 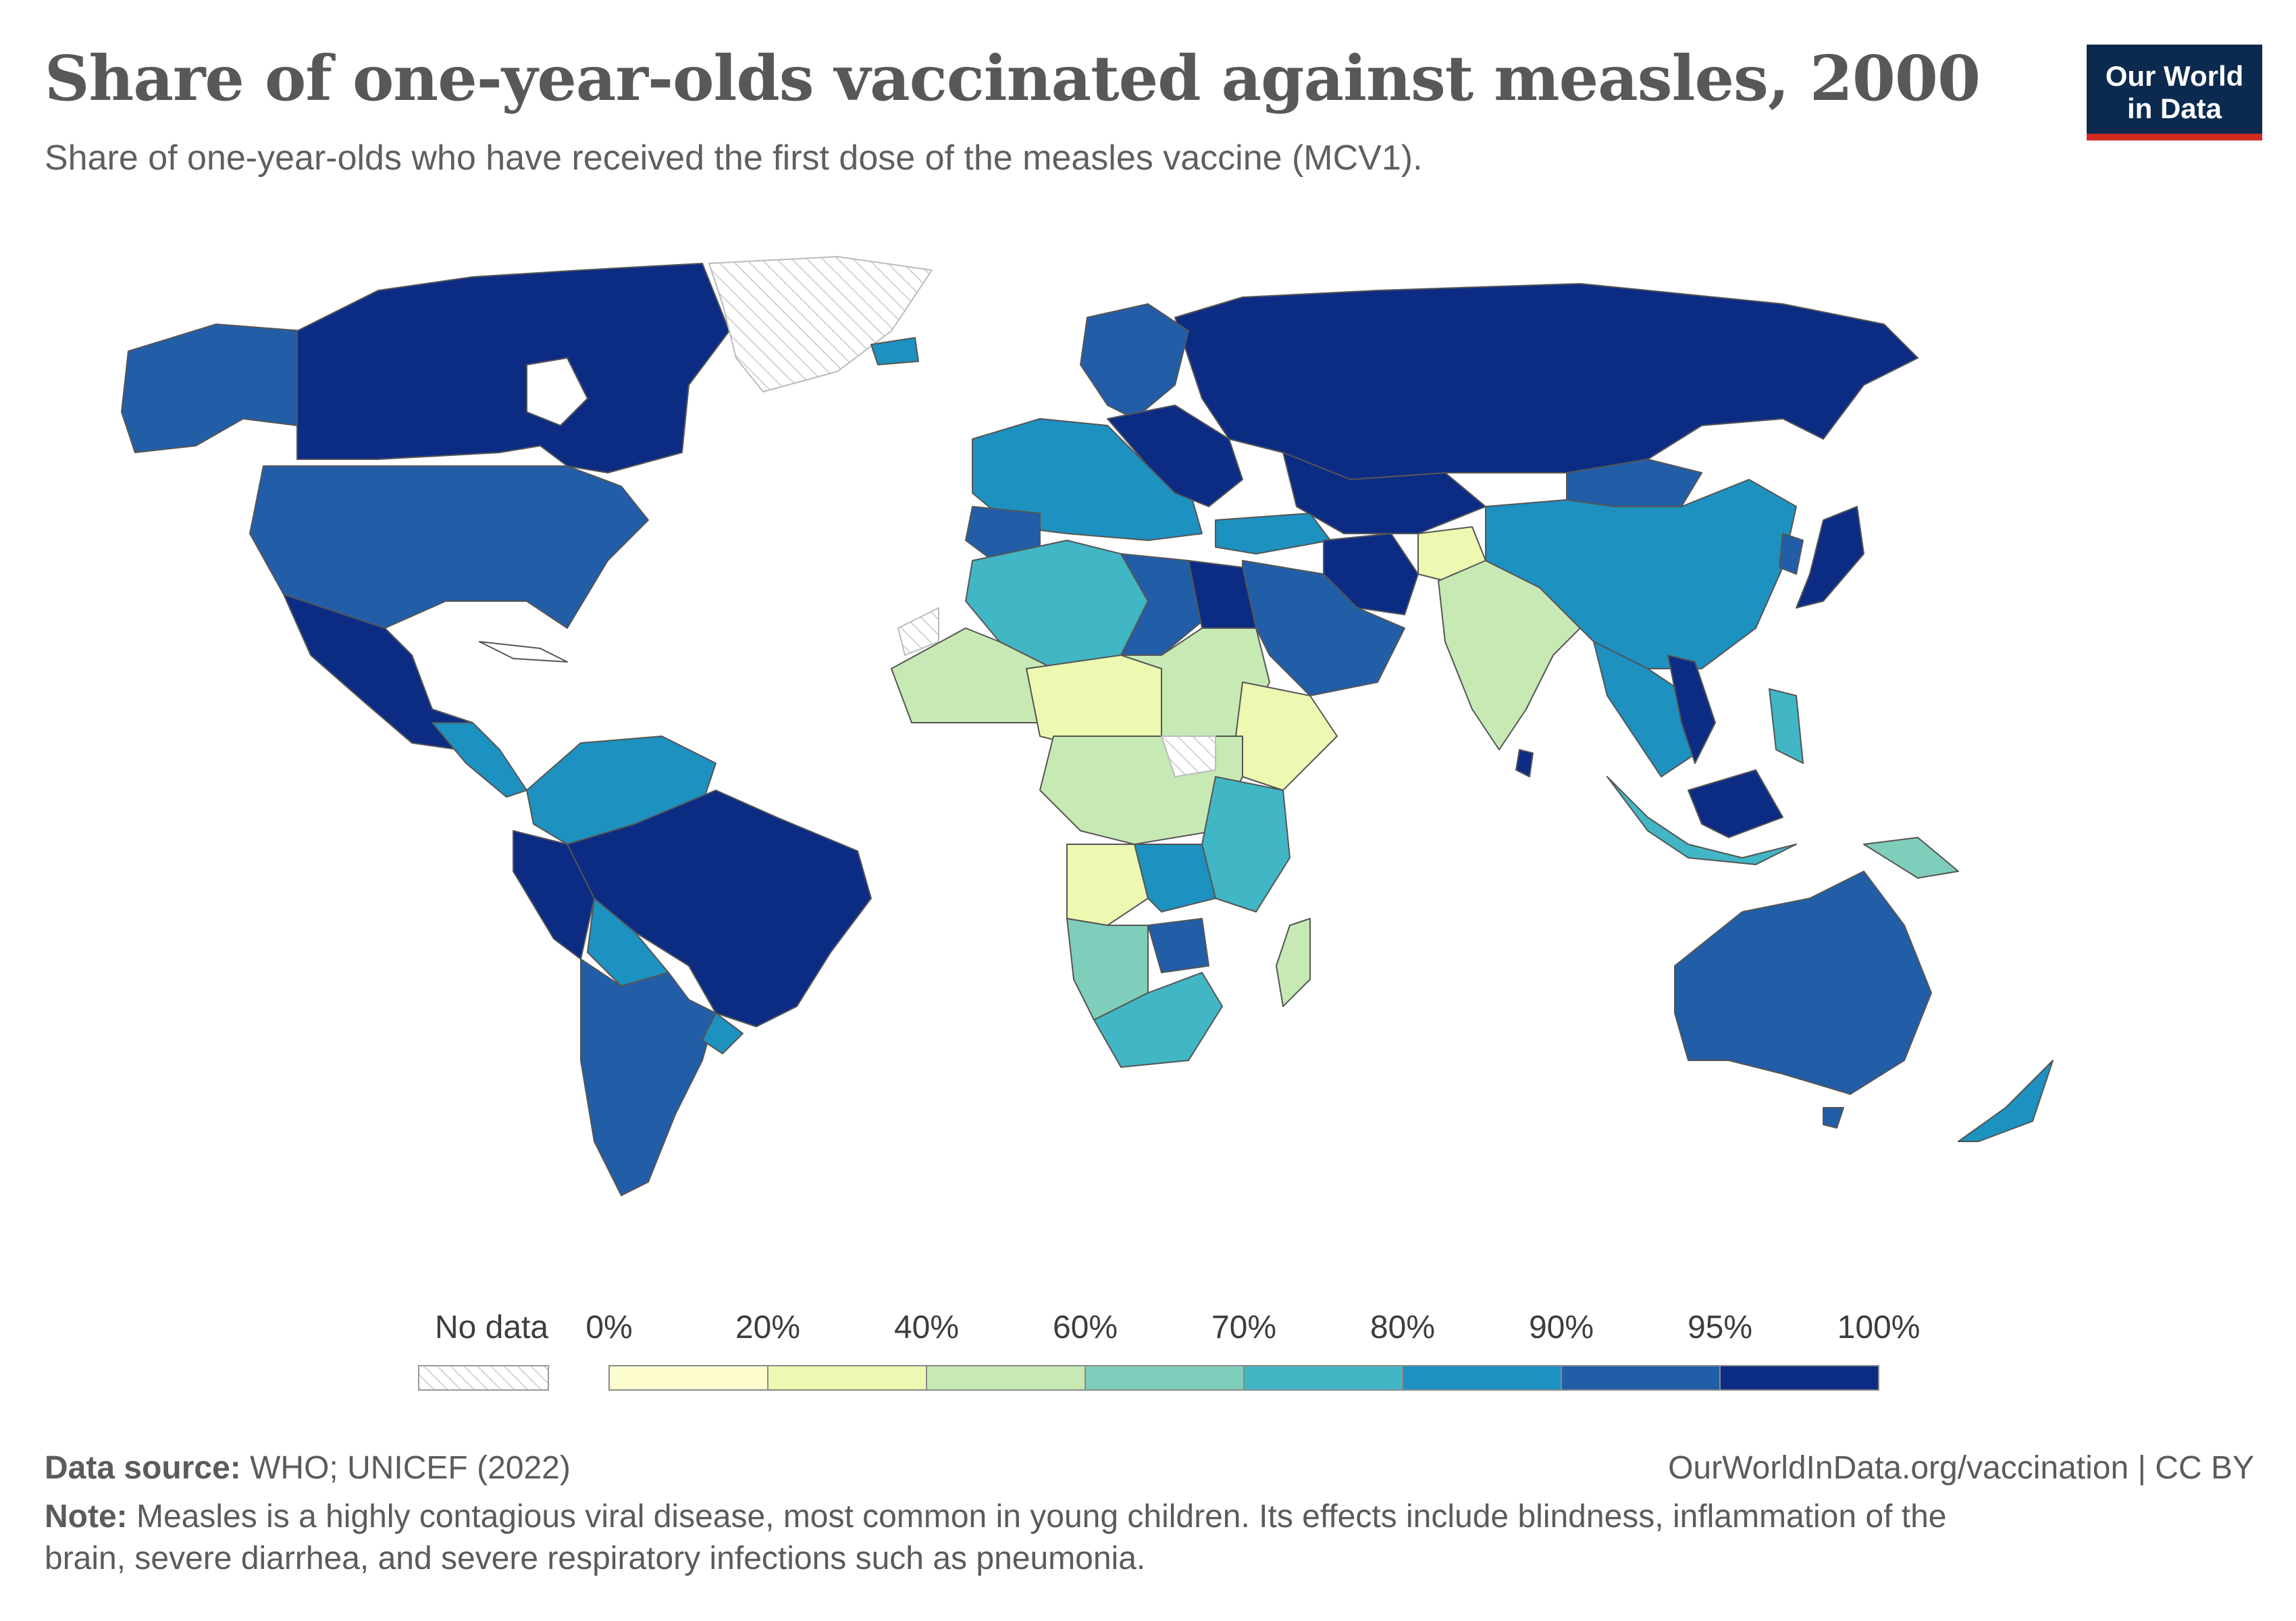 I want to click on region-philippines, so click(x=1786, y=726).